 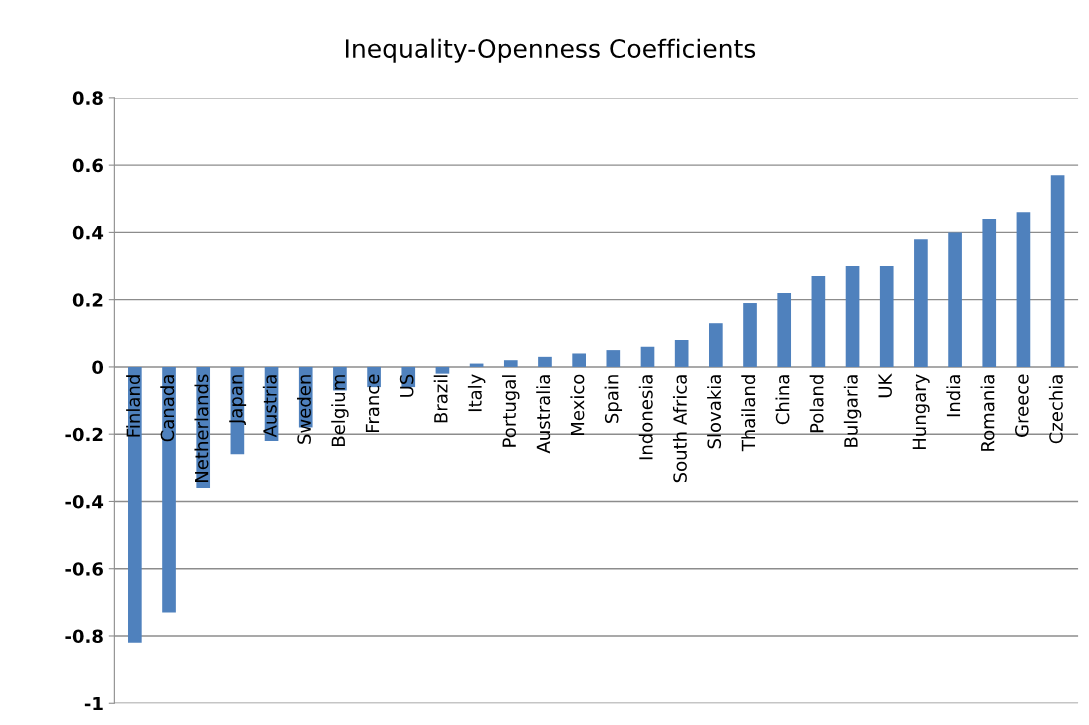 What do you see at coordinates (440, 399) in the screenshot?
I see `x-tick-label: Brazil` at bounding box center [440, 399].